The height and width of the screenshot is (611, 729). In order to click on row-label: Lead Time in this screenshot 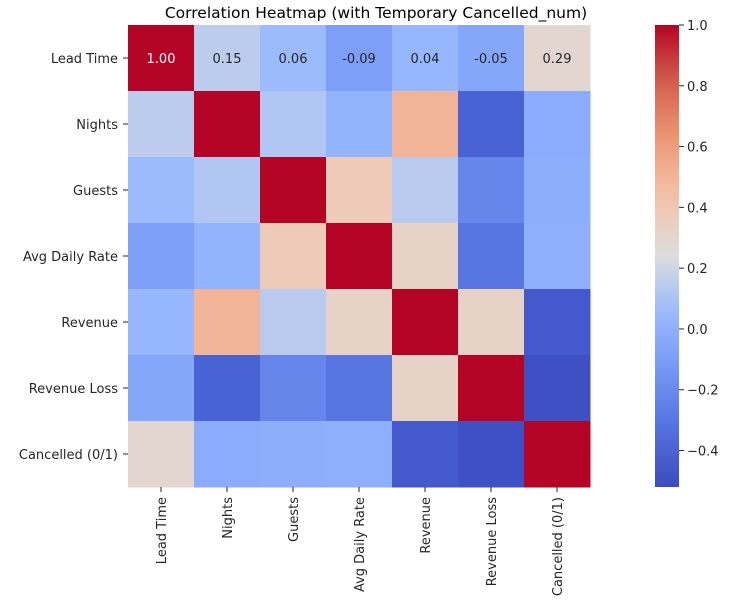, I will do `click(84, 59)`.